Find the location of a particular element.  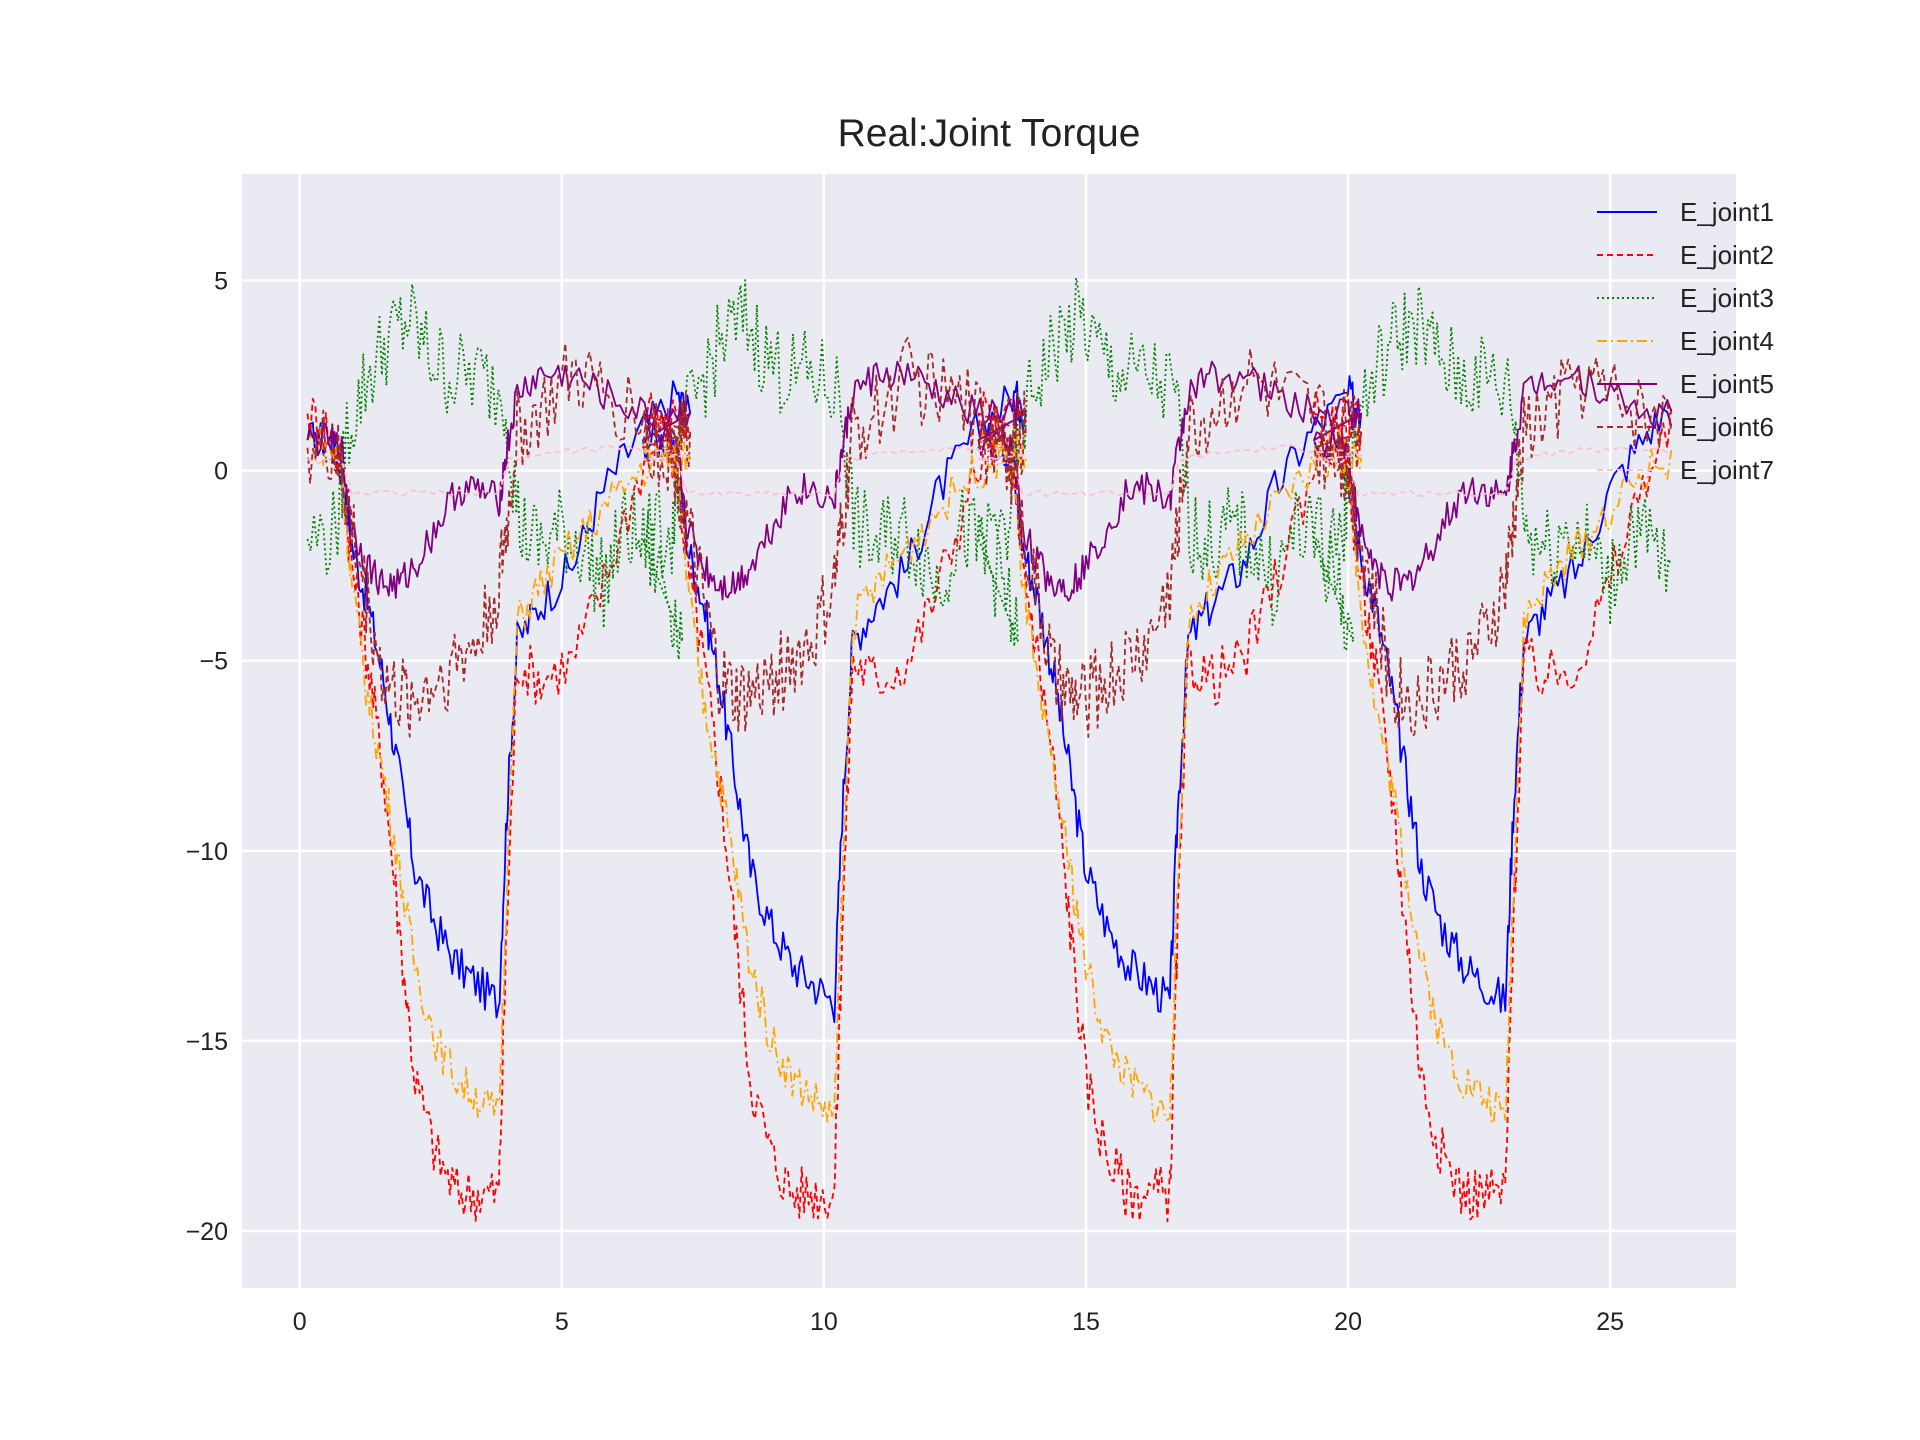

series-line-E_joint7 is located at coordinates (987, 471).